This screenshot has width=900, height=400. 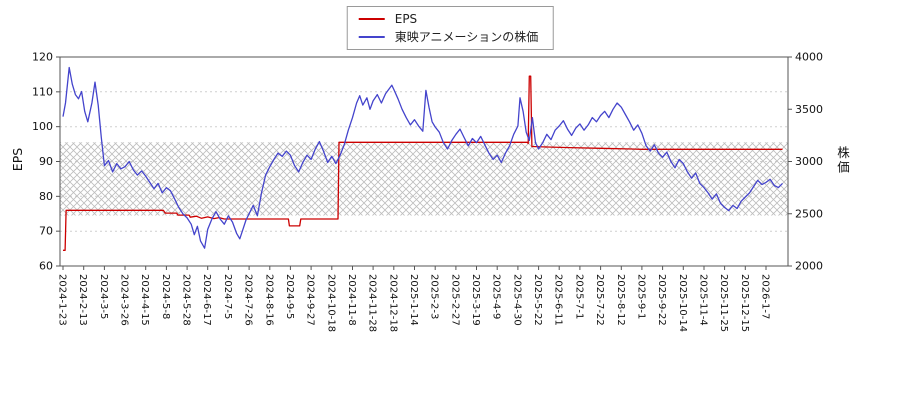 What do you see at coordinates (599, 300) in the screenshot?
I see `x-tick-label: 2025-7-22` at bounding box center [599, 300].